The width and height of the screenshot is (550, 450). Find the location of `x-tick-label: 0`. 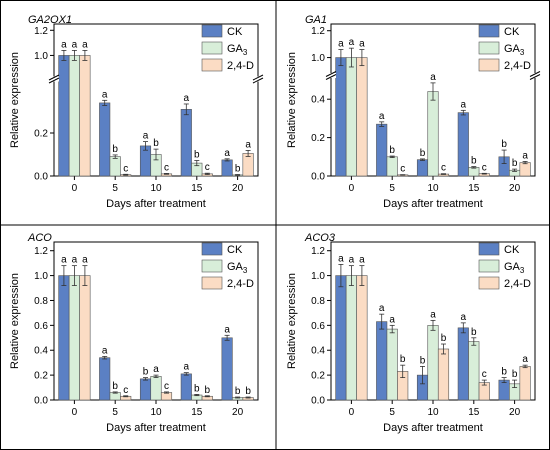

x-tick-label: 0 is located at coordinates (75, 412).